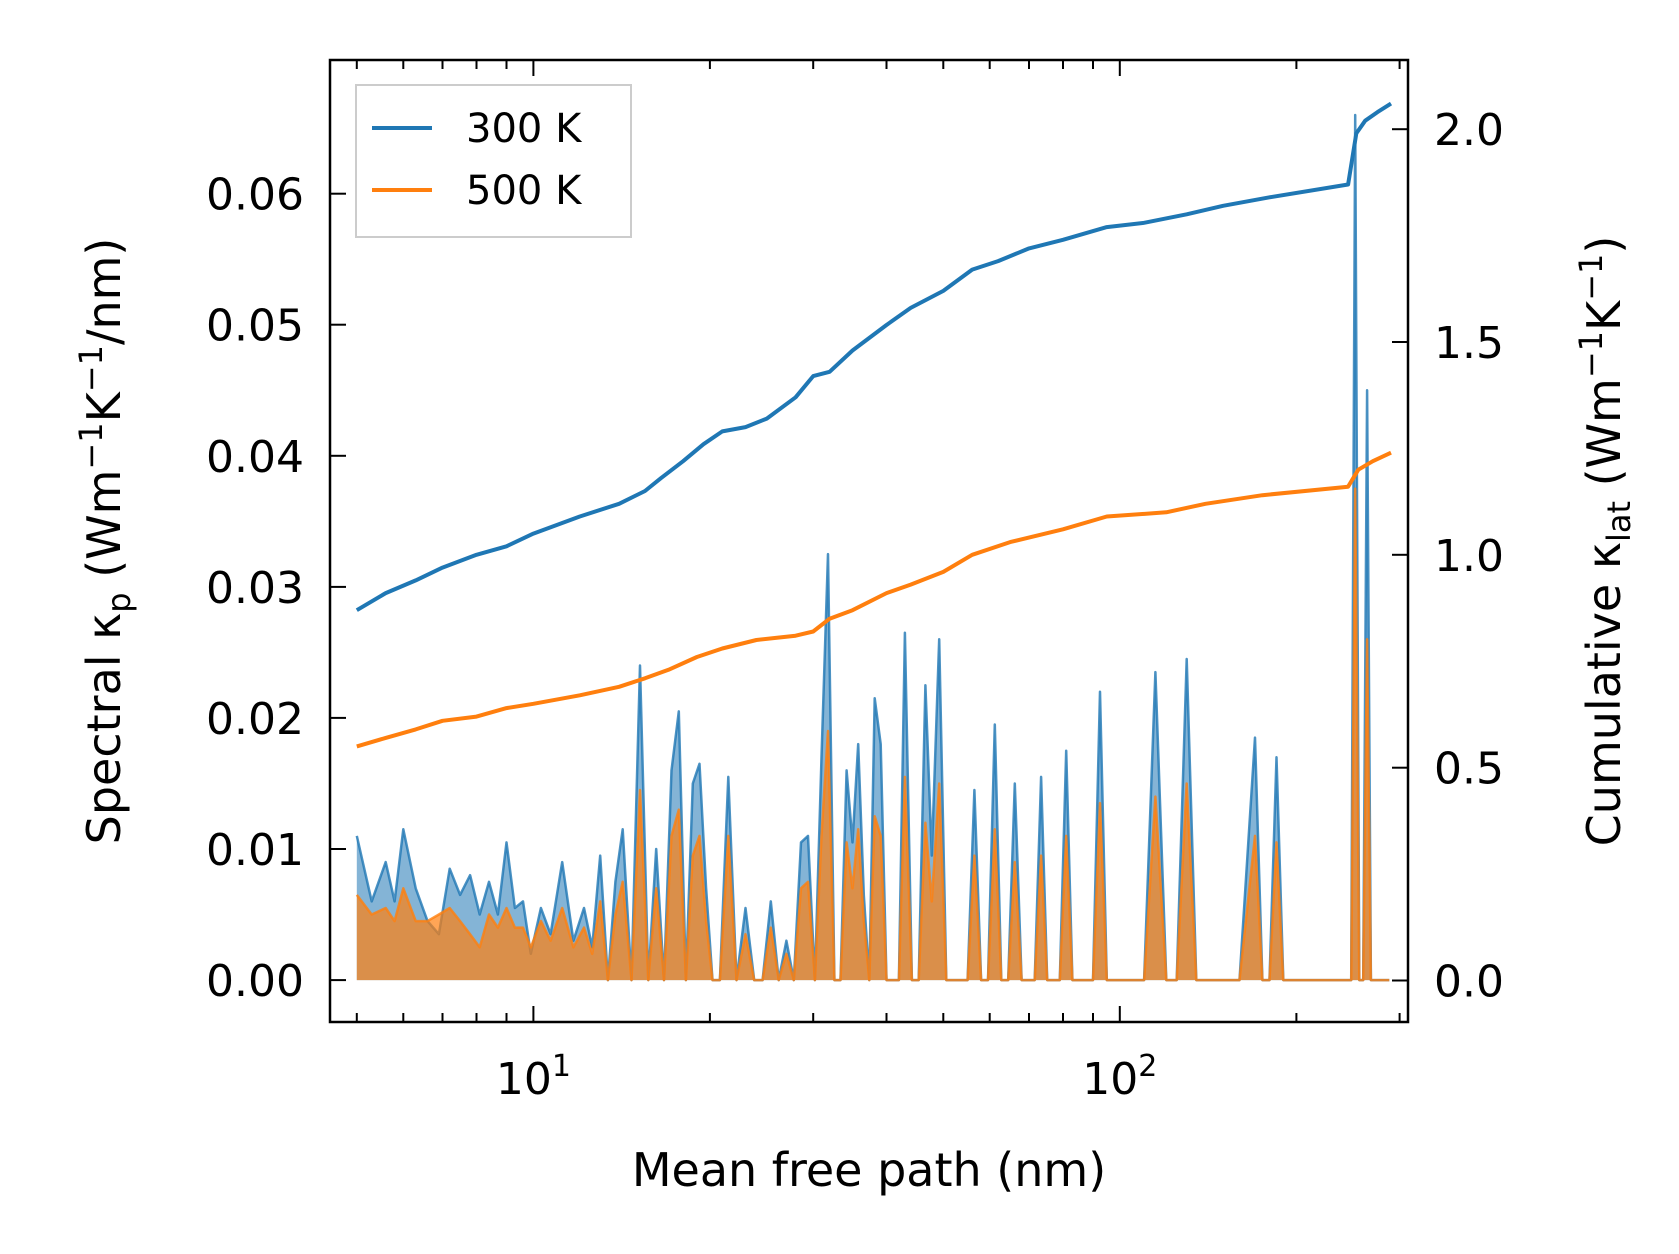  I want to click on y-axis-label-main: Spectral κ, so click(104, 729).